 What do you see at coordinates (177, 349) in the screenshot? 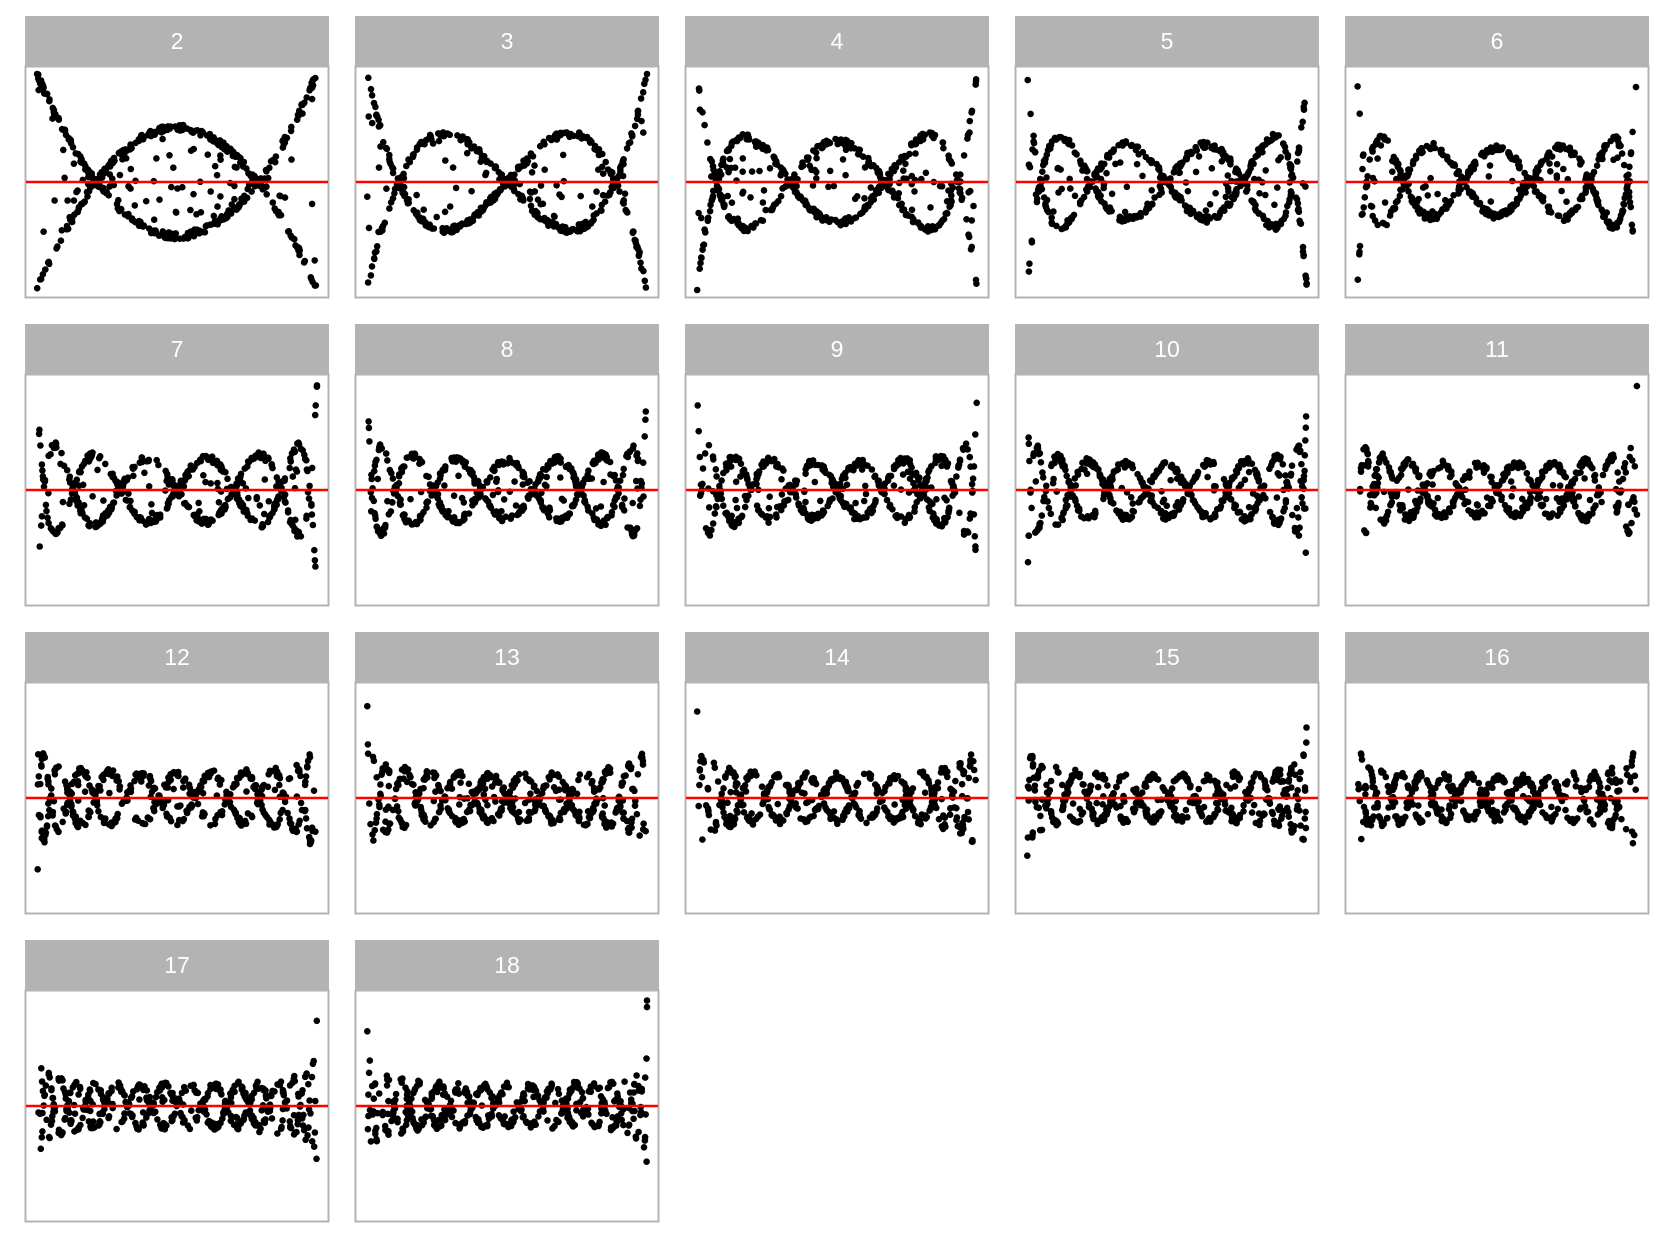
I see `panel-strip-label: 7` at bounding box center [177, 349].